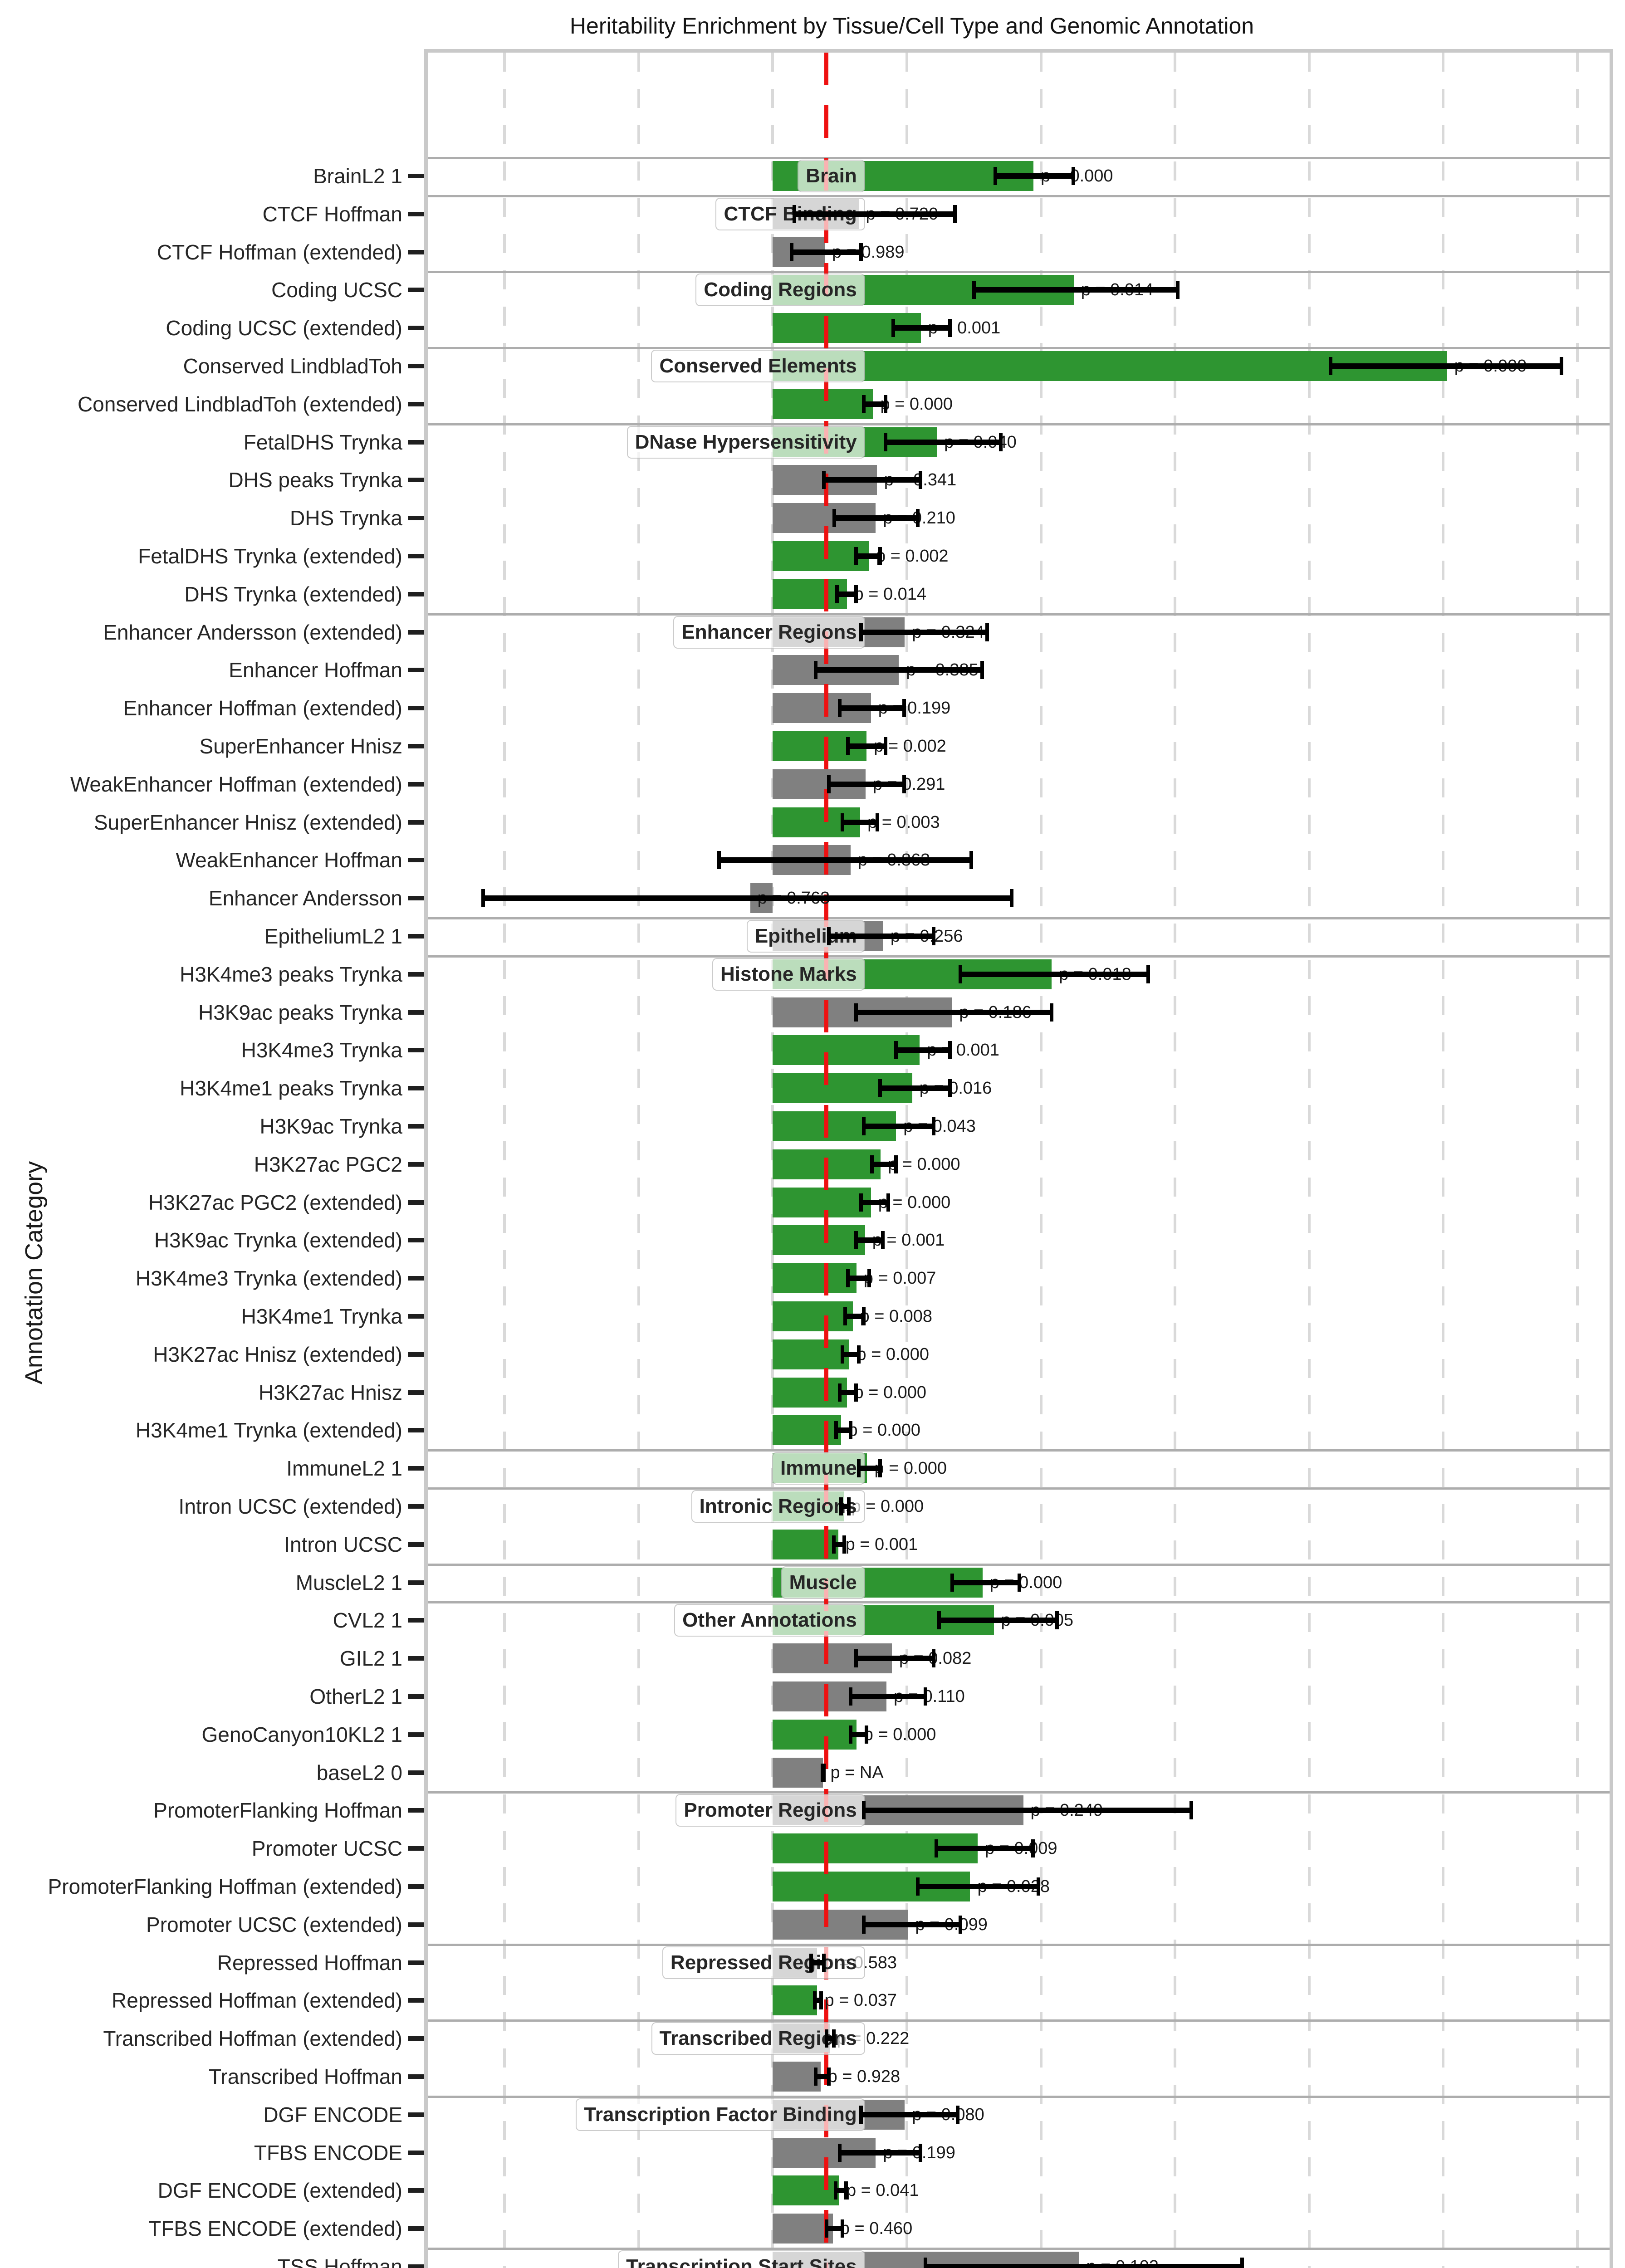 The image size is (1625, 2268). What do you see at coordinates (778, 1507) in the screenshot?
I see `group-header: Intronic Regions` at bounding box center [778, 1507].